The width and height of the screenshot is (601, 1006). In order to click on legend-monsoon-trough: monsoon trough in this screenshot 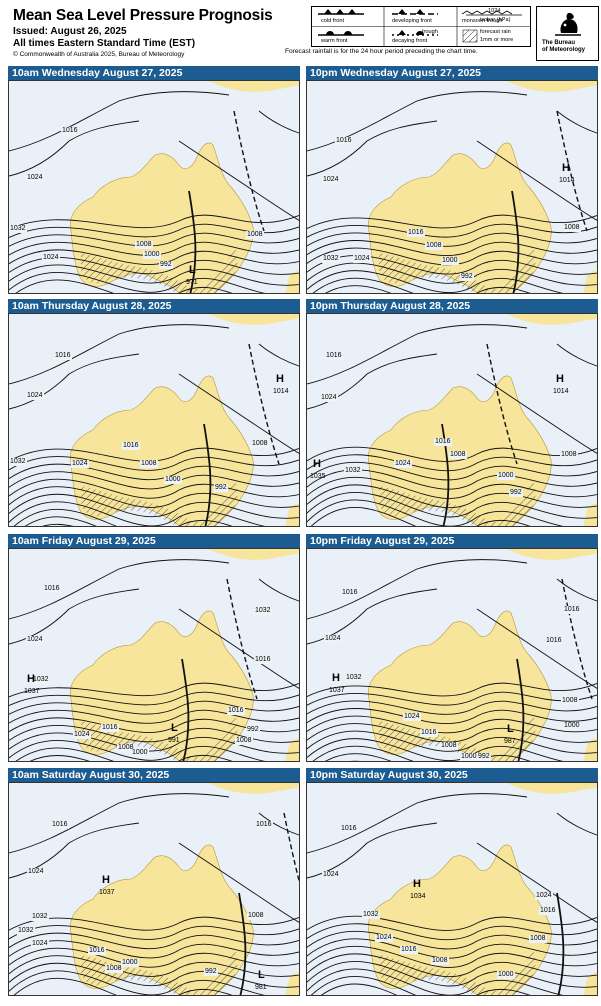, I will do `click(482, 21)`.